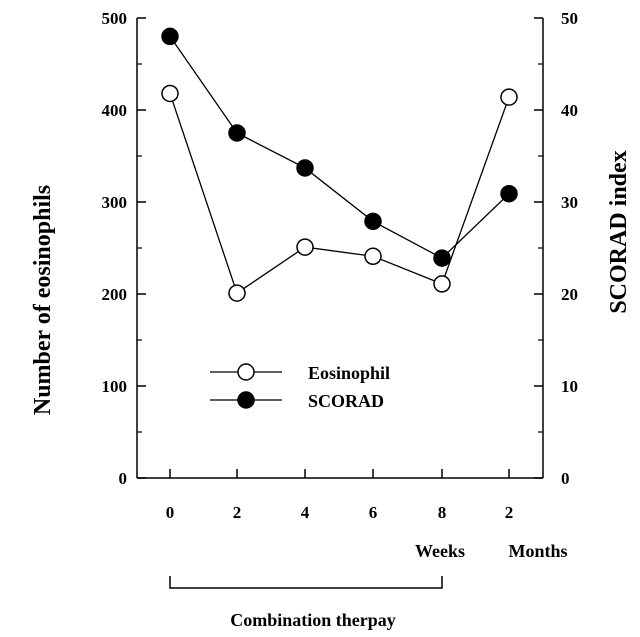 Image resolution: width=640 pixels, height=637 pixels. What do you see at coordinates (306, 582) in the screenshot?
I see `therapy-bracket` at bounding box center [306, 582].